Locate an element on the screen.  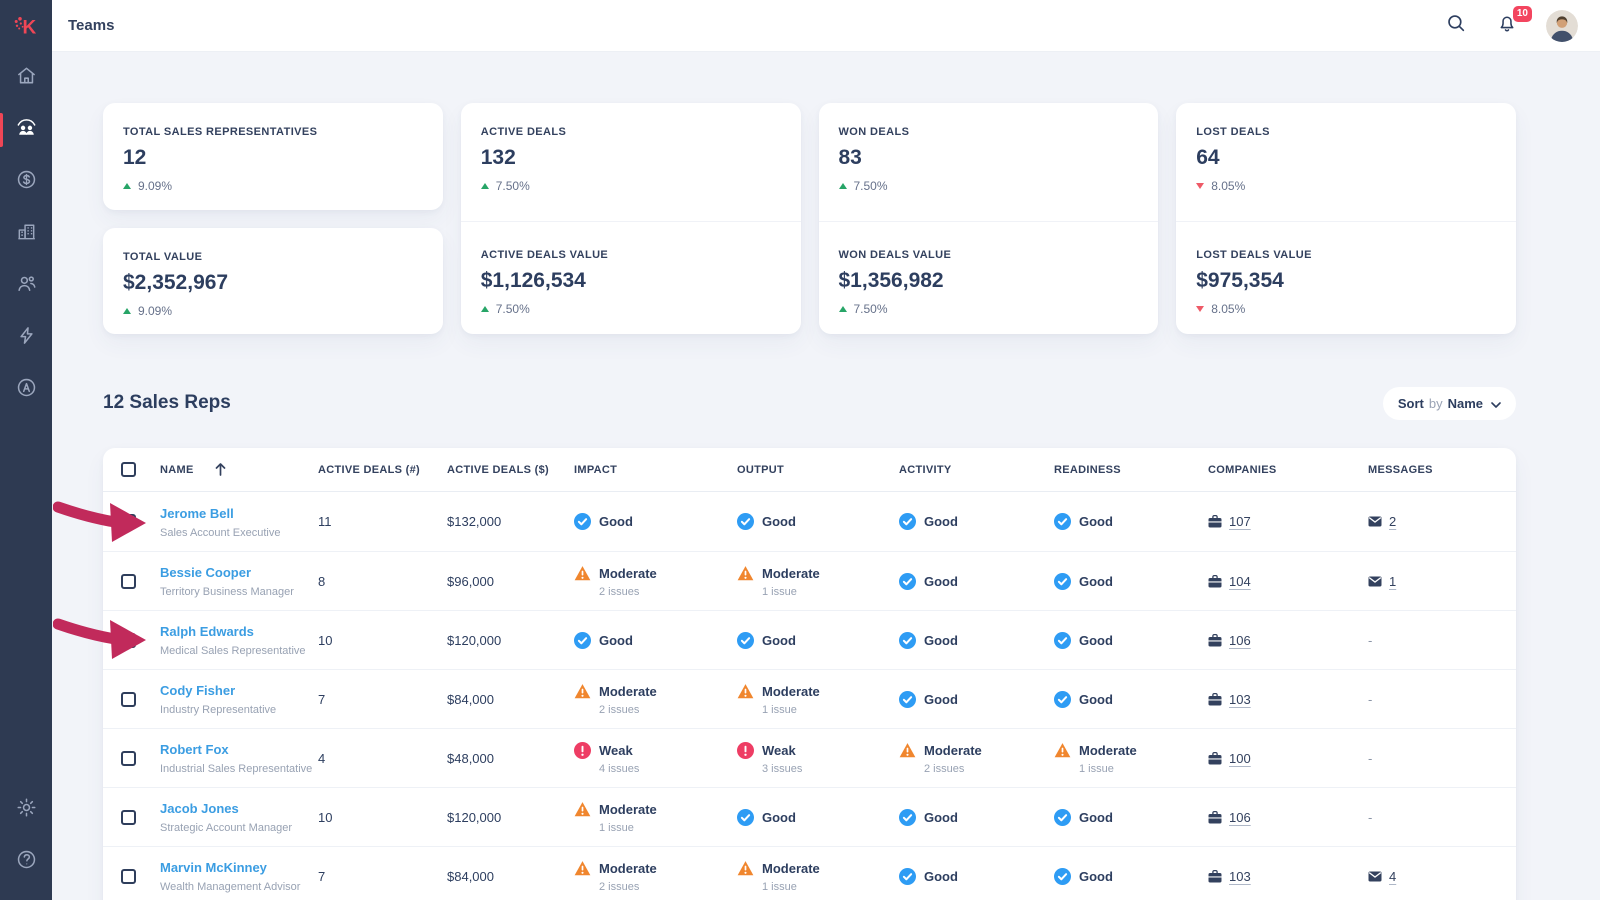
rep-name-link: Jacob Jones is located at coordinates (199, 808).